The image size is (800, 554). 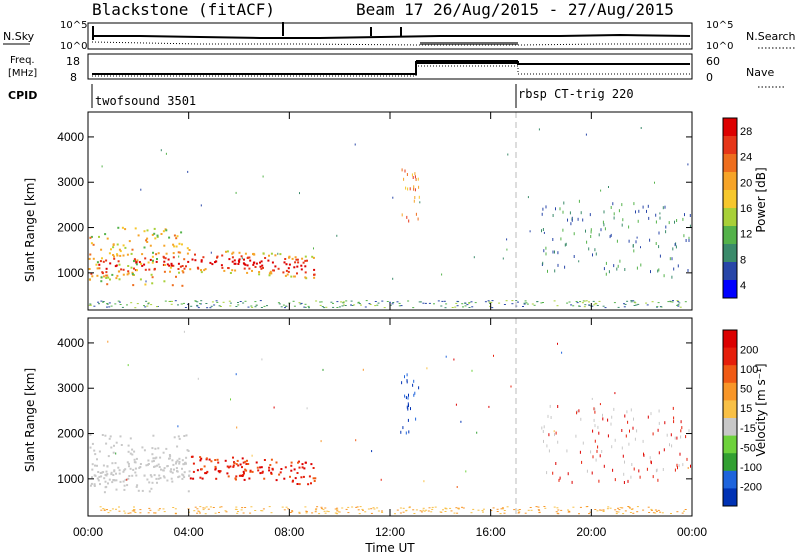 I want to click on velocity-ytick-label-3: 4000, so click(x=70, y=343).